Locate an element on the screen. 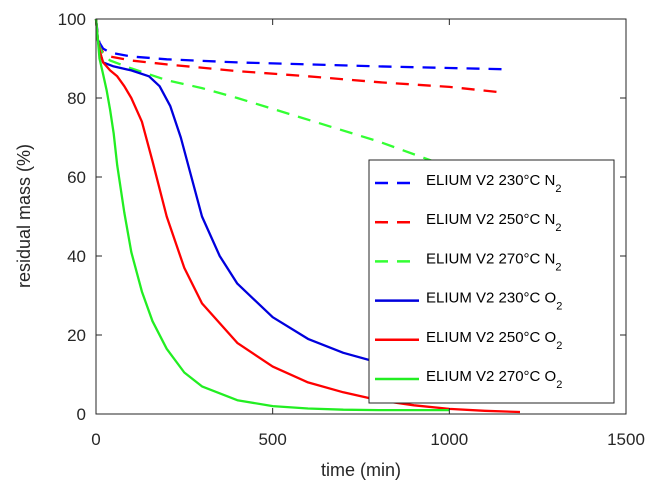  legend-label-3: ELIUM V2 270°C N2 is located at coordinates (494, 261).